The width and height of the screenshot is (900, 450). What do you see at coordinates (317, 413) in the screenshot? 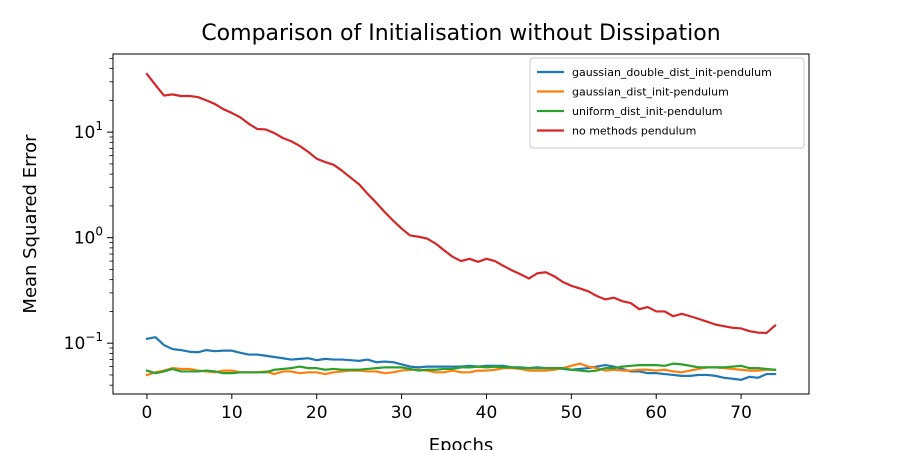
I see `x-tick-label: 20` at bounding box center [317, 413].